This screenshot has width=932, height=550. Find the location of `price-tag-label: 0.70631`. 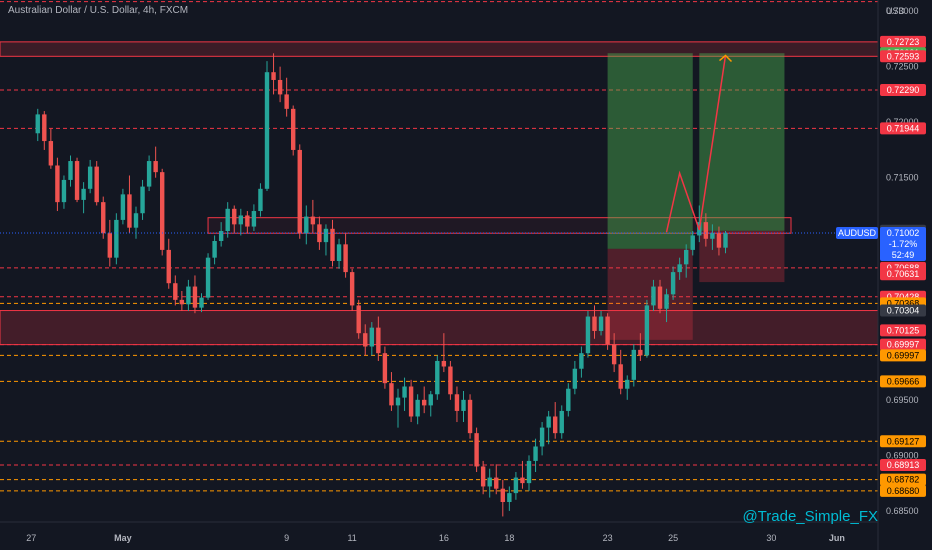

price-tag-label: 0.70631 is located at coordinates (903, 274).